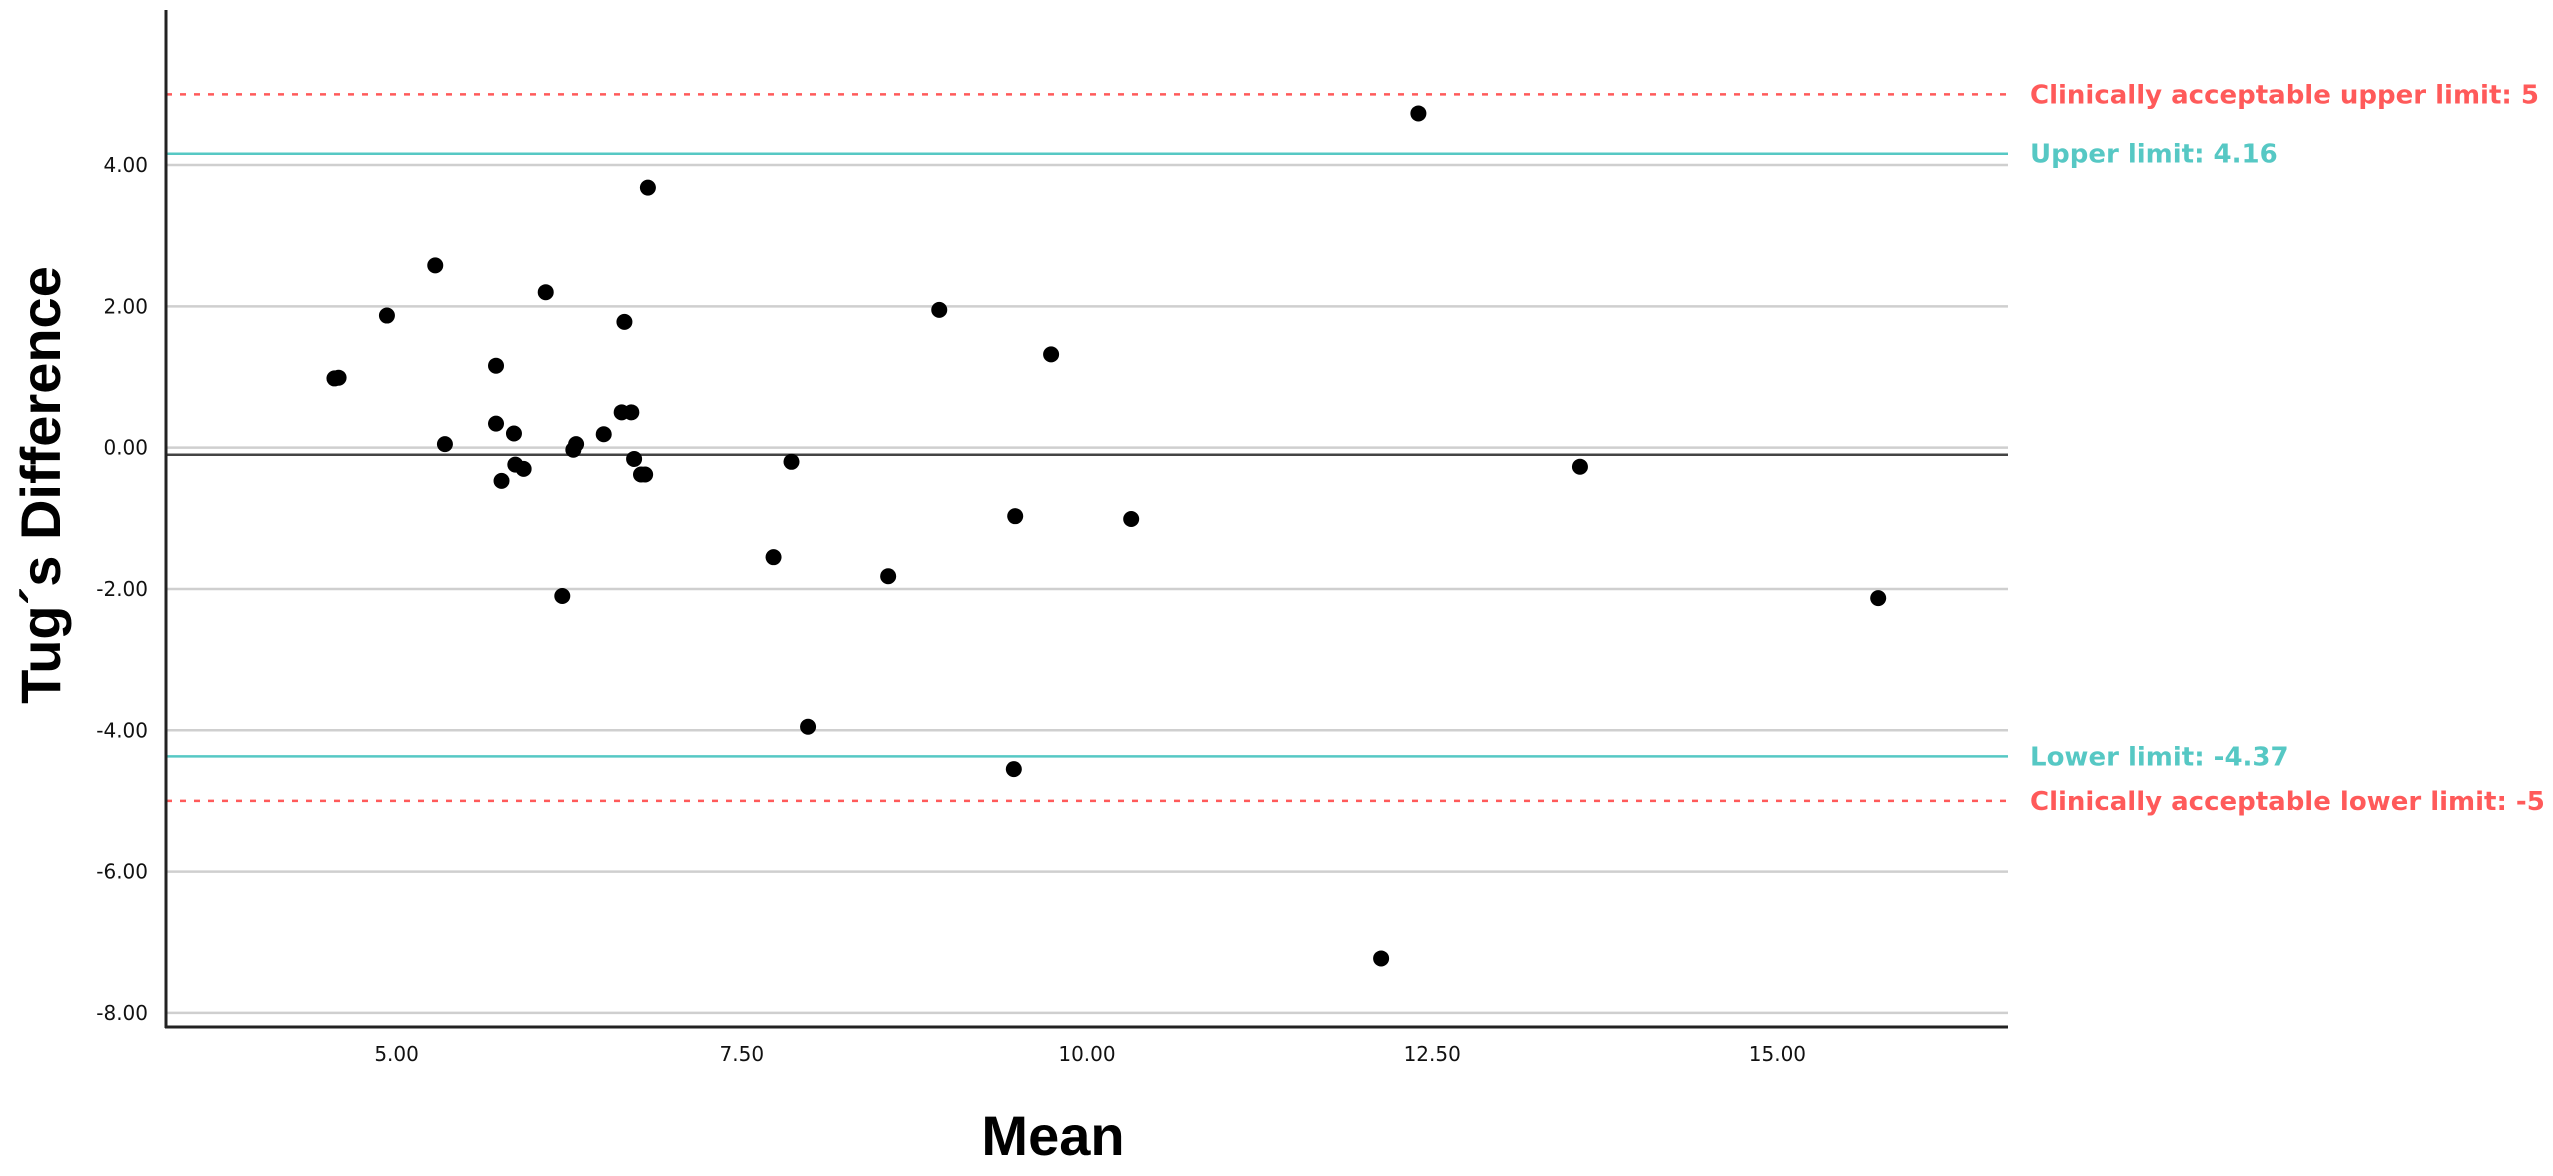  What do you see at coordinates (125, 306) in the screenshot?
I see `y-tick-label: 2.00` at bounding box center [125, 306].